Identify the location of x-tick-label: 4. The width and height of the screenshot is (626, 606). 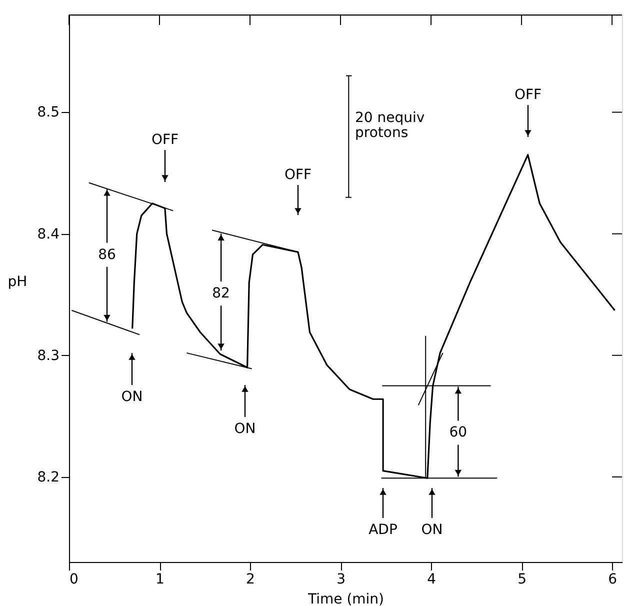
(431, 580).